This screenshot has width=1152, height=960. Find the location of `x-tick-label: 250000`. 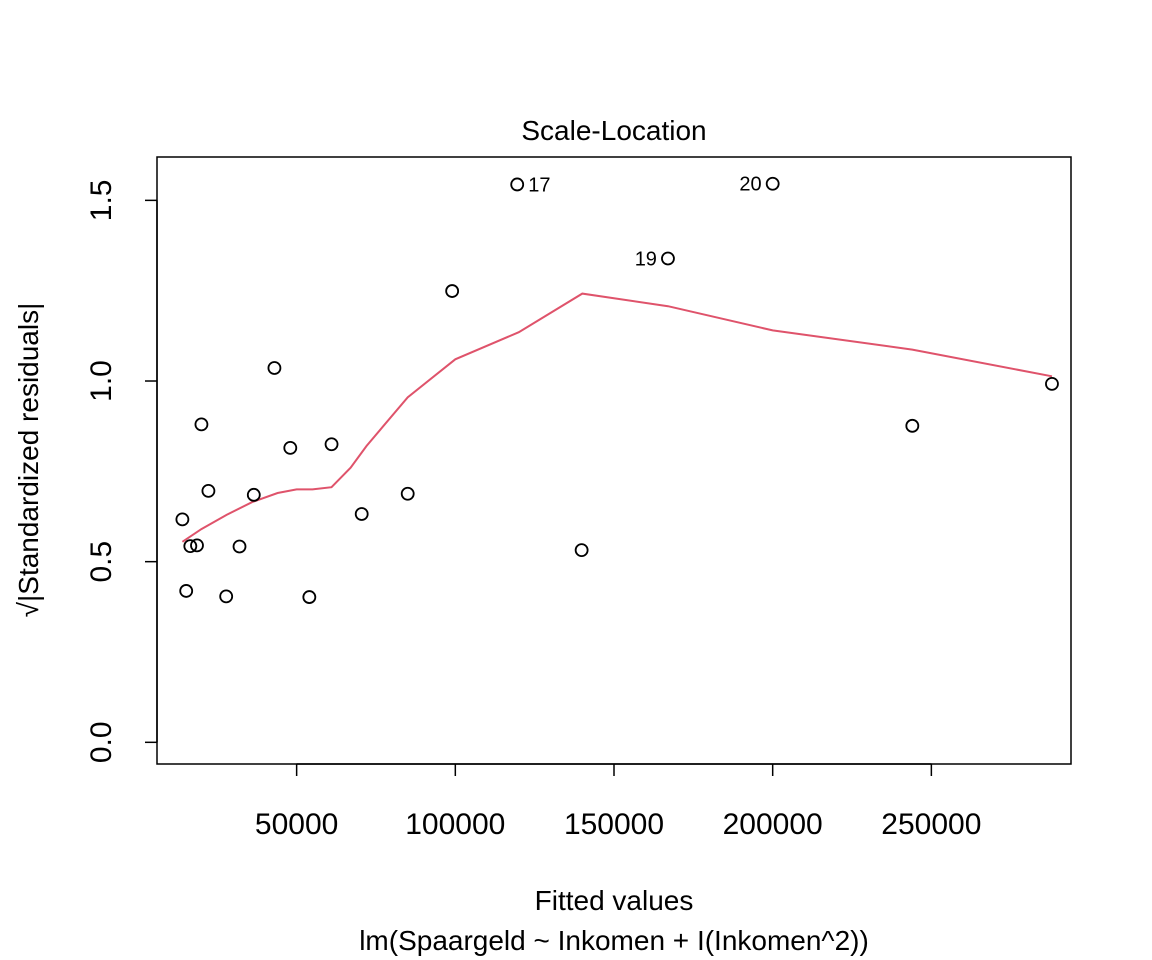

x-tick-label: 250000 is located at coordinates (931, 824).